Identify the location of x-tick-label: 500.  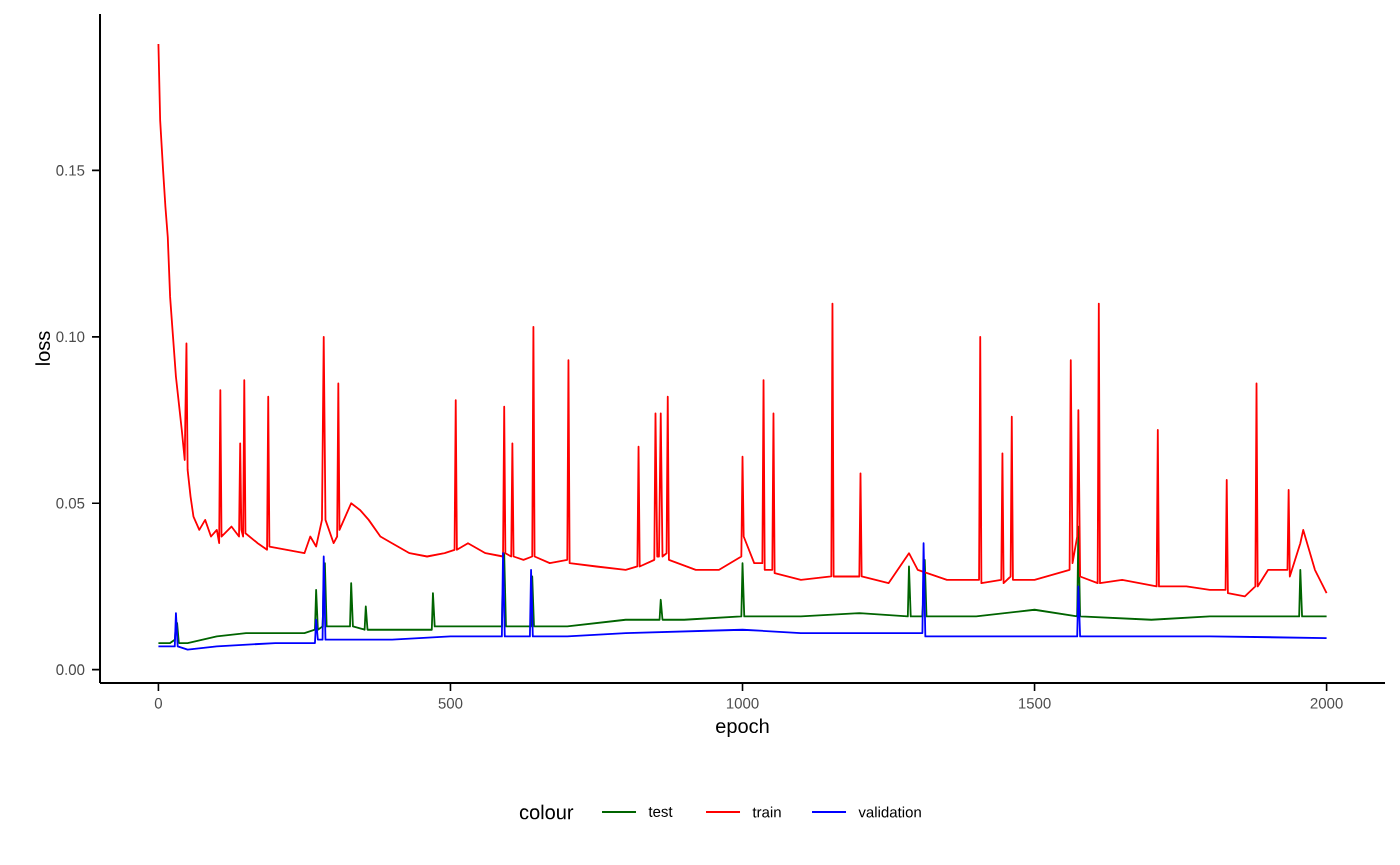
(450, 703).